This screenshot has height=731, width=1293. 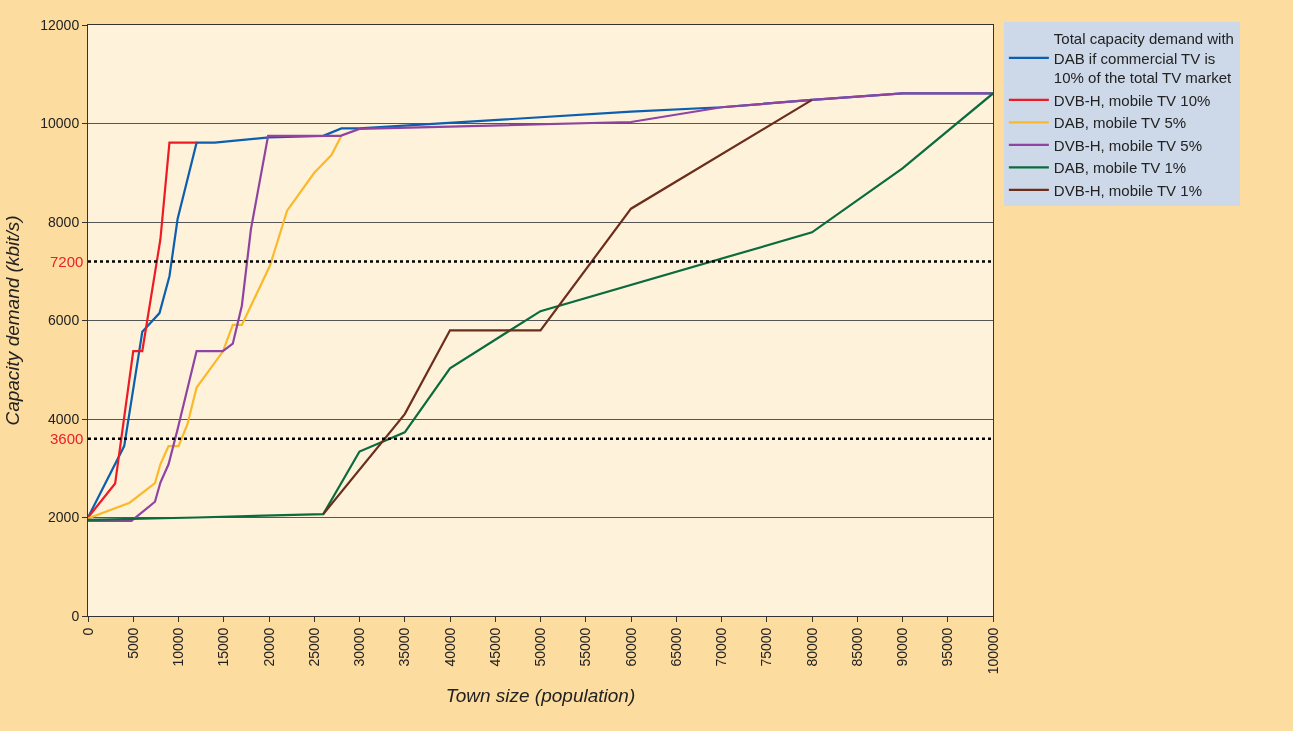 What do you see at coordinates (67, 438) in the screenshot?
I see `ref-line-label: 3600` at bounding box center [67, 438].